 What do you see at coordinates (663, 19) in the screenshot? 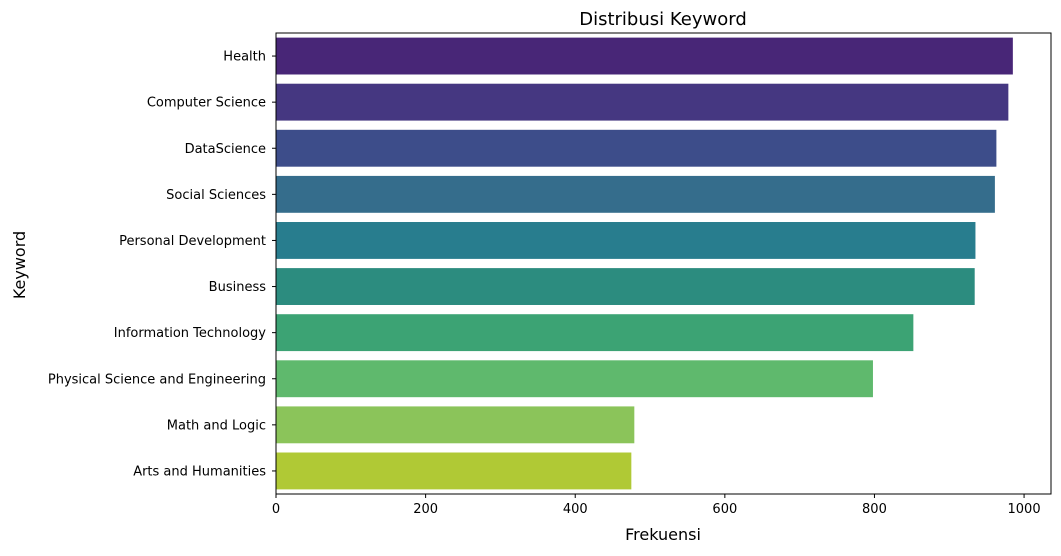
I see `chart-title: Distribusi Keyword` at bounding box center [663, 19].